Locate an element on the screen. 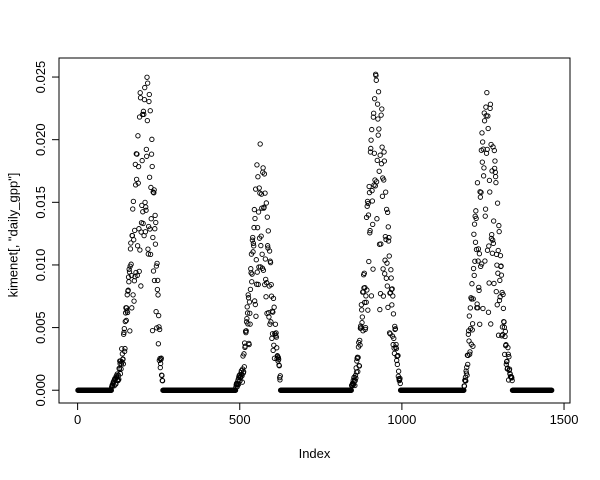 Image resolution: width=600 pixels, height=480 pixels. x-tick-label: 1500 is located at coordinates (564, 419).